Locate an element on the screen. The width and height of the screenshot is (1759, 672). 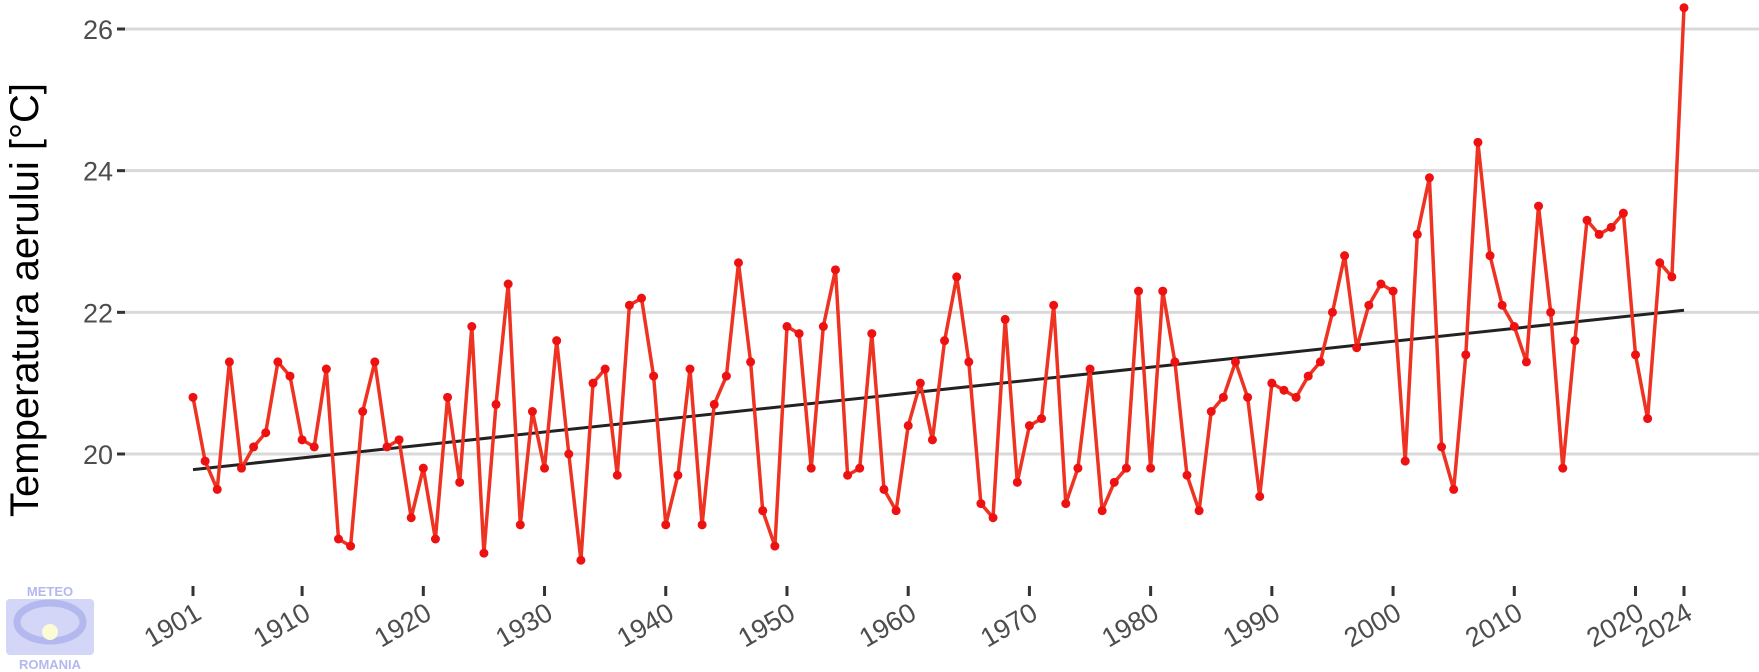
data-point-2014 is located at coordinates (1563, 468).